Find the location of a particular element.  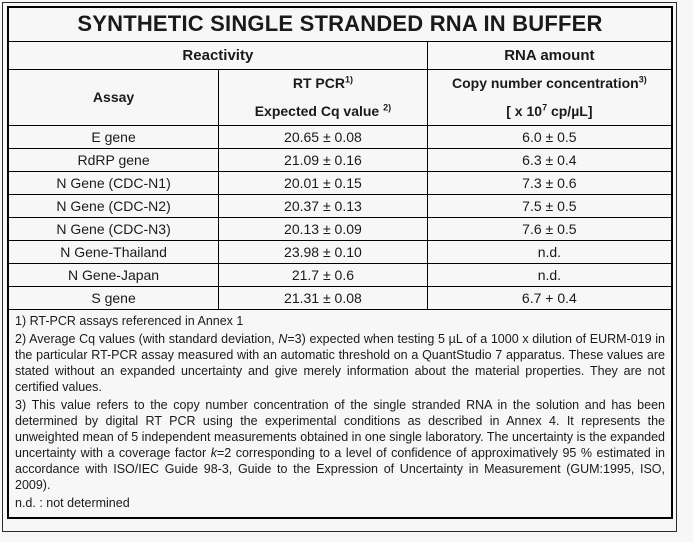

cq-cell: 20.01 ± 0.15 is located at coordinates (323, 182).